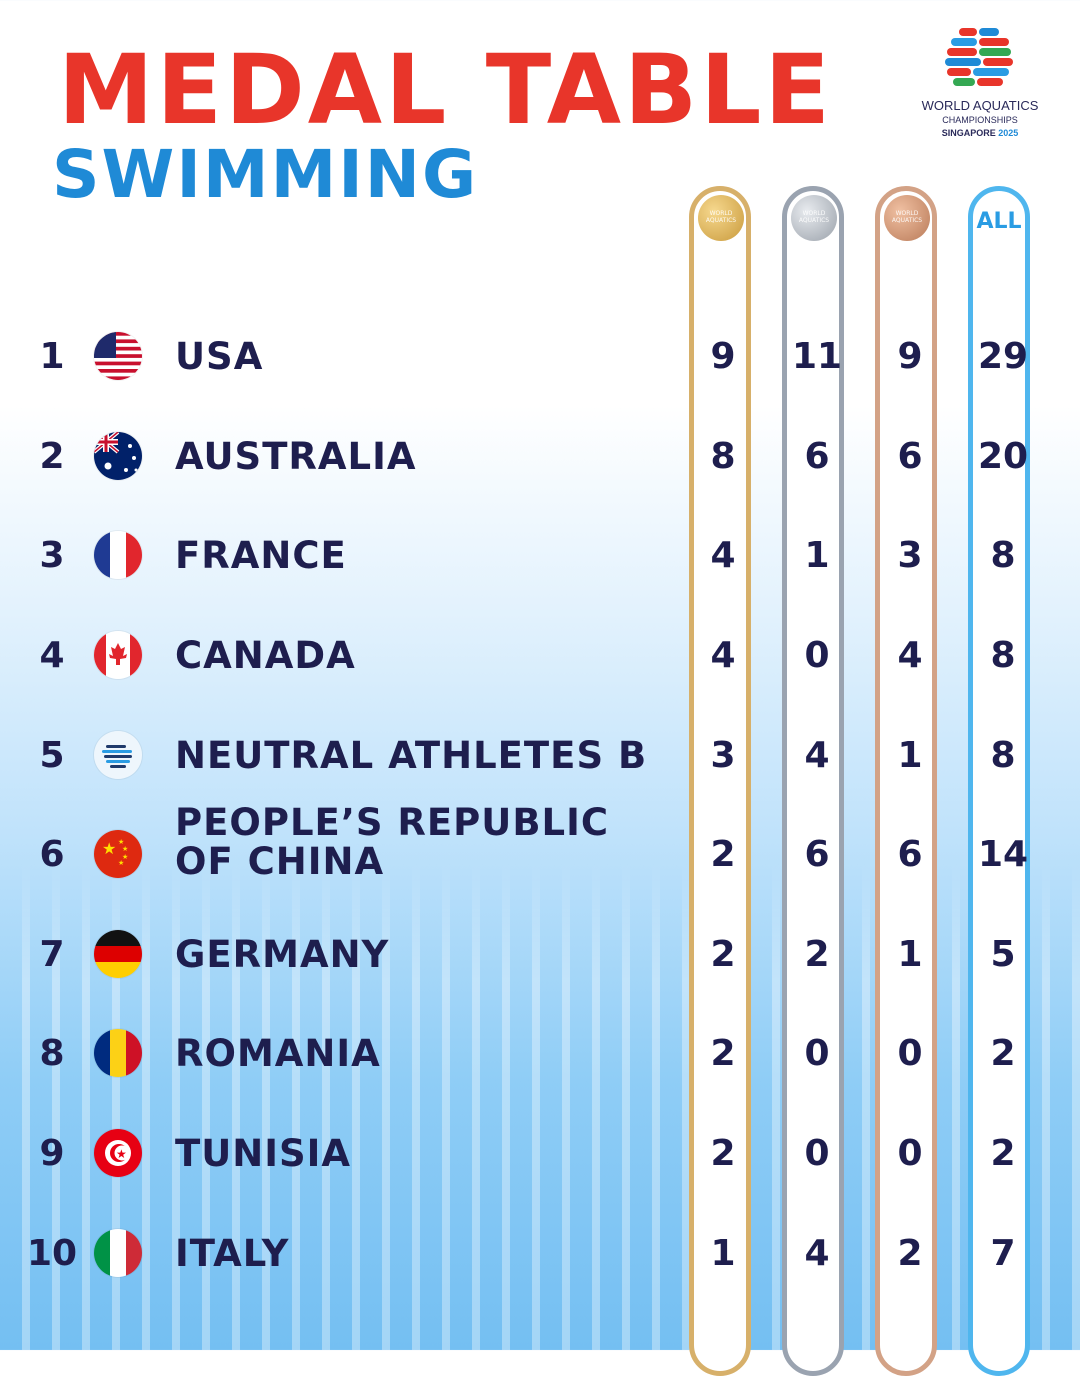  What do you see at coordinates (817, 356) in the screenshot?
I see `silver-count: 11` at bounding box center [817, 356].